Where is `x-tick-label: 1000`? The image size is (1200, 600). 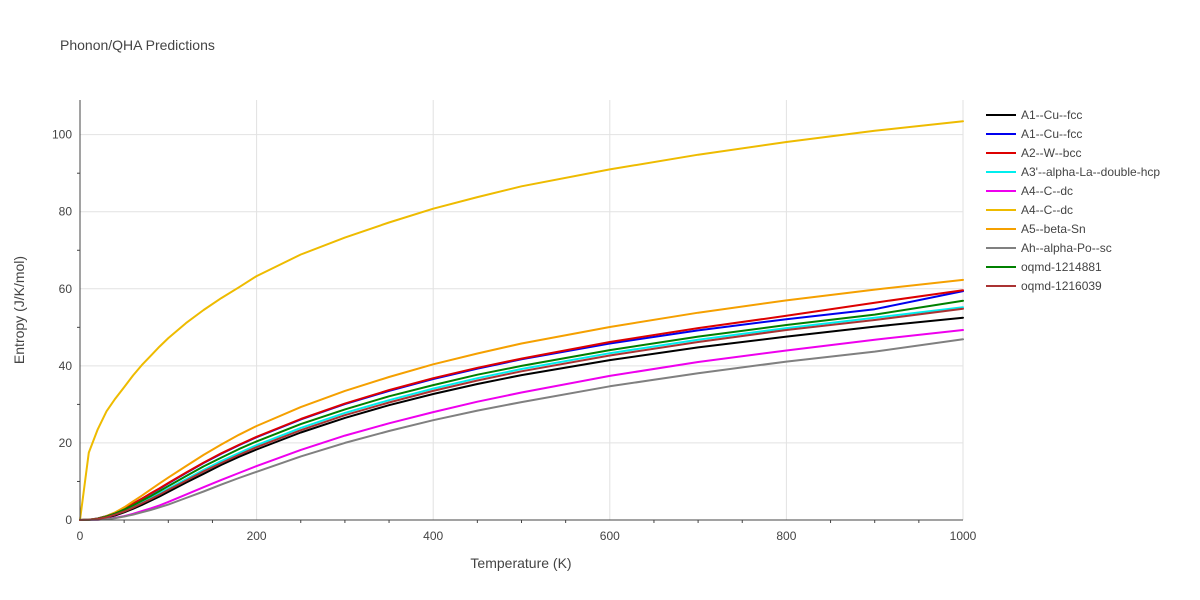
x-tick-label: 1000 is located at coordinates (963, 536).